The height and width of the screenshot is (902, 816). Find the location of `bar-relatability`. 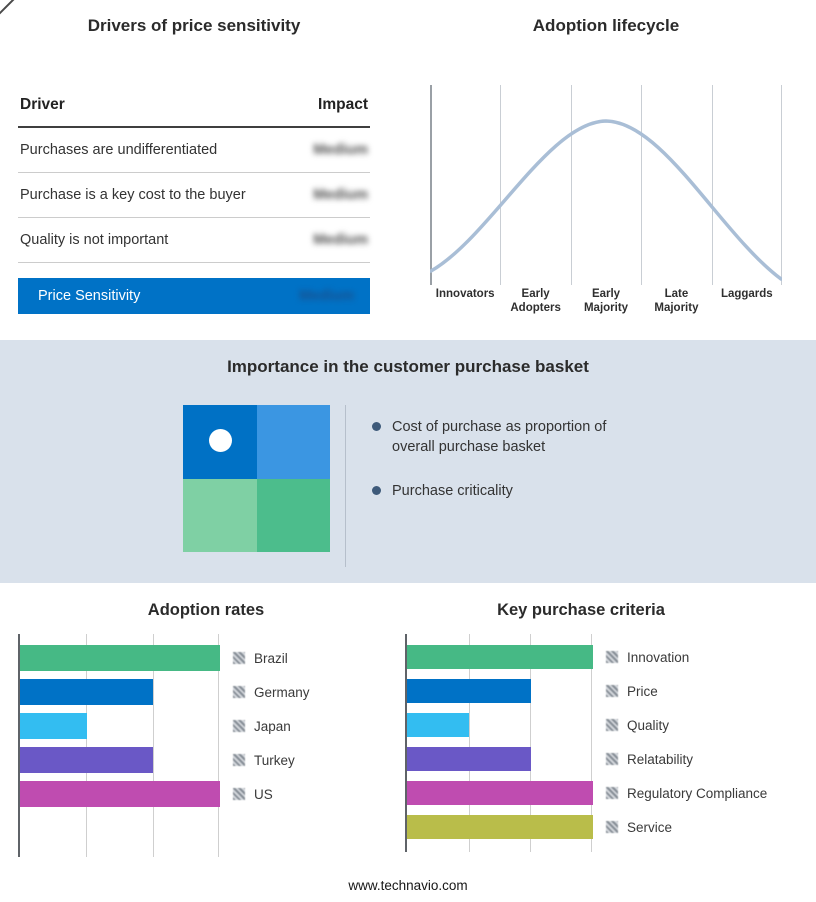

bar-relatability is located at coordinates (469, 759).